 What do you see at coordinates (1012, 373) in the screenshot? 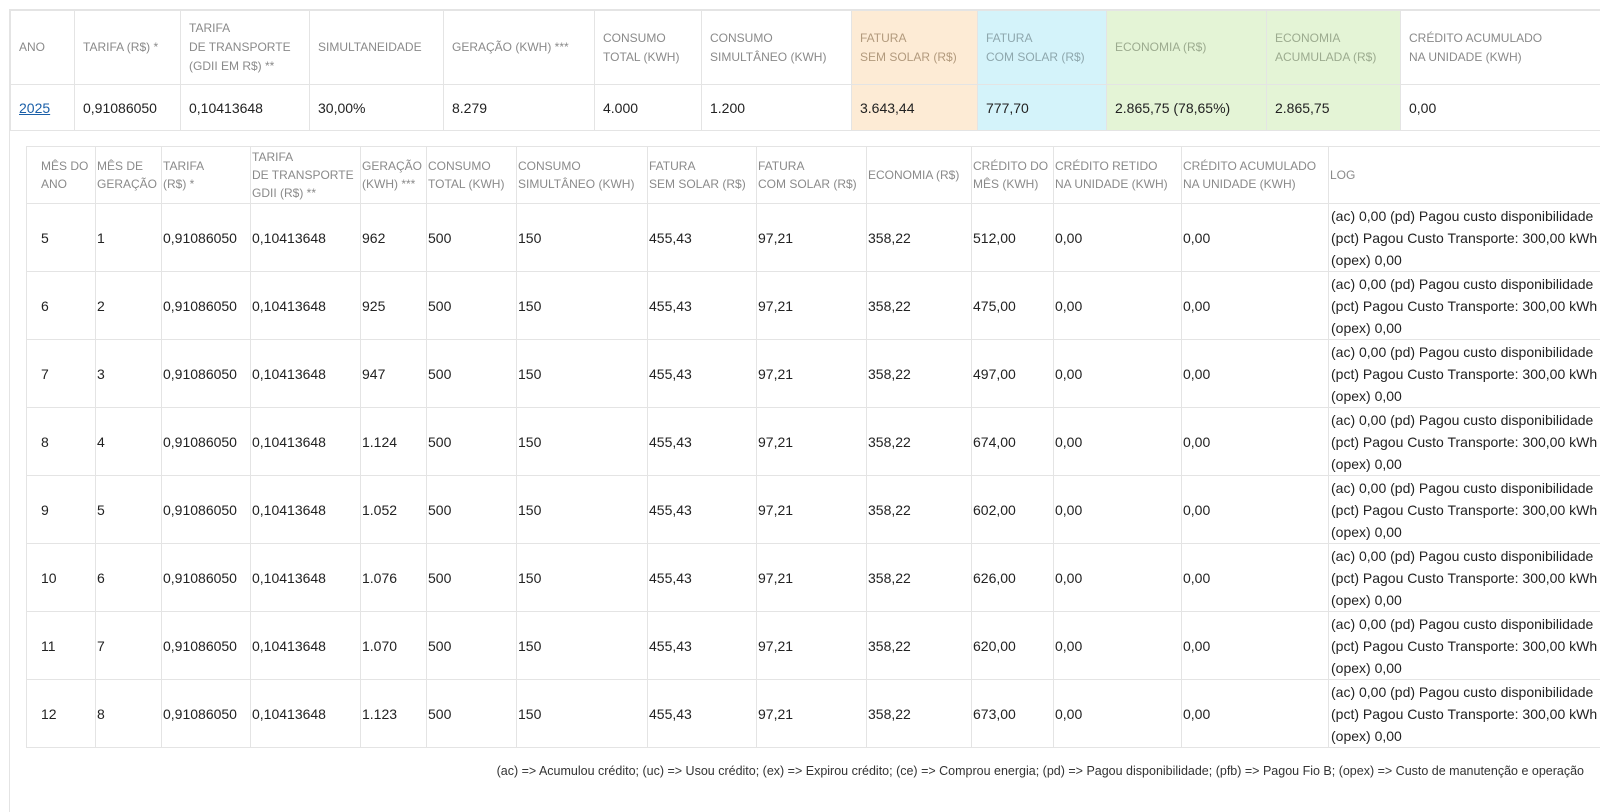
I see `cell-credito-do-mes: 497,00` at bounding box center [1012, 373].